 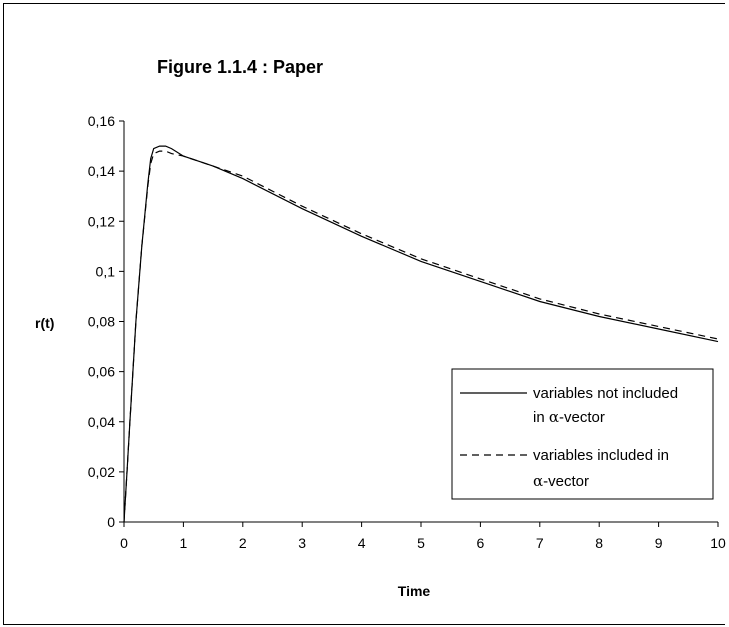 What do you see at coordinates (659, 543) in the screenshot?
I see `x-tick-label: 9` at bounding box center [659, 543].